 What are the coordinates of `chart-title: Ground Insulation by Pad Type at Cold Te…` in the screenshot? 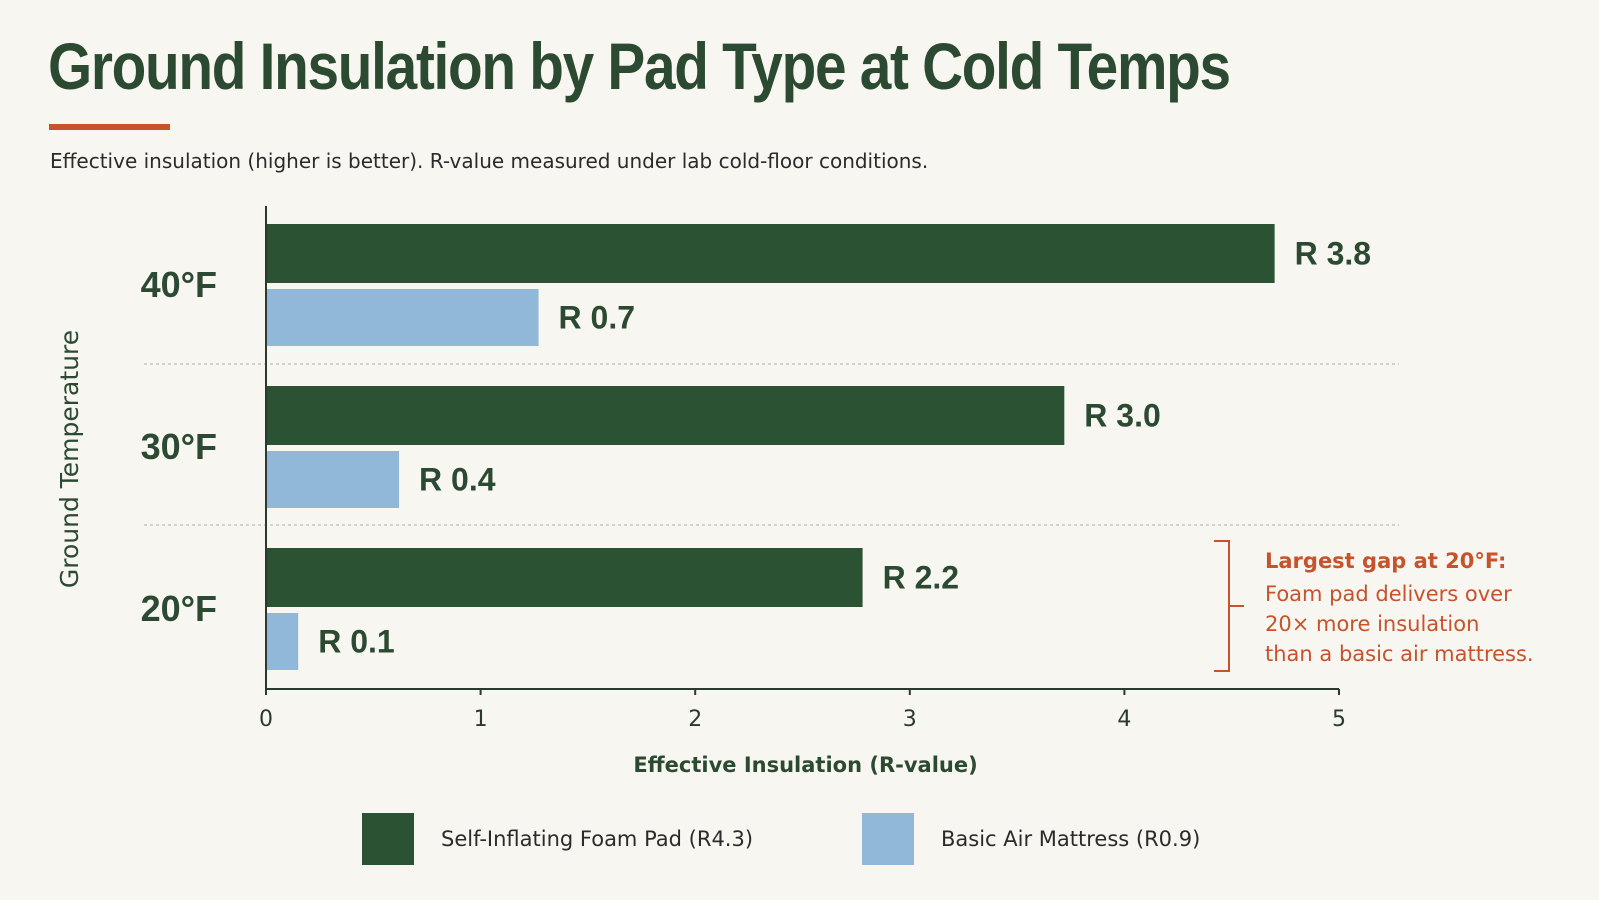 It's located at (639, 66).